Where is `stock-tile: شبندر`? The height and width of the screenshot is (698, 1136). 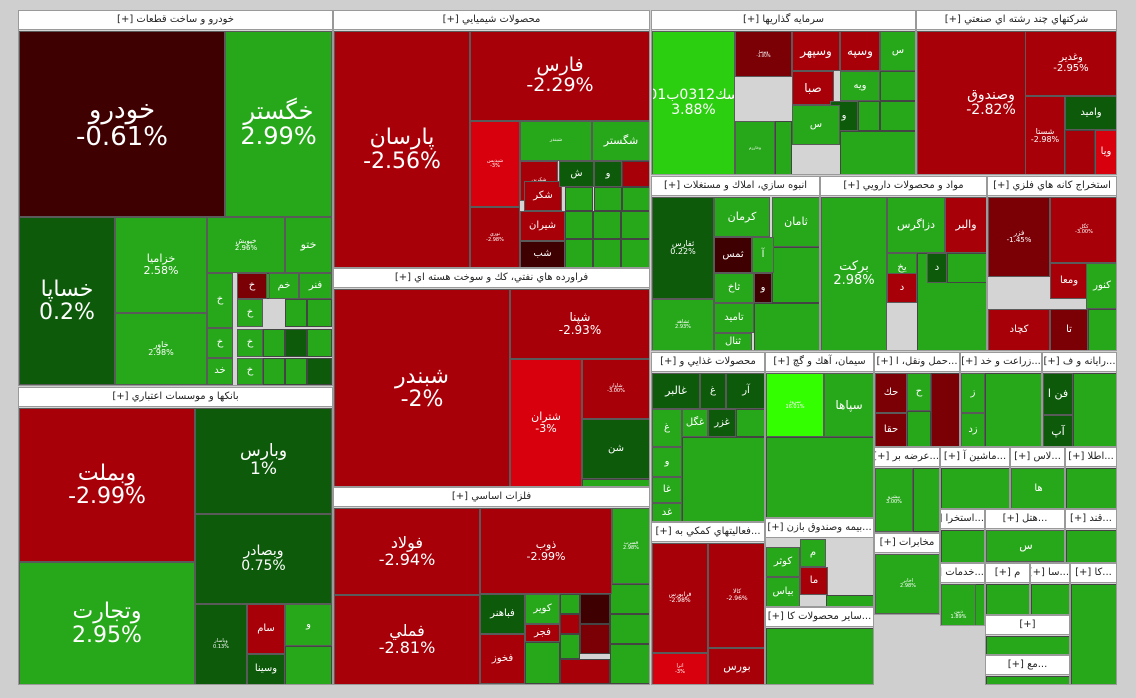 stock-tile: شبندر is located at coordinates (556, 141).